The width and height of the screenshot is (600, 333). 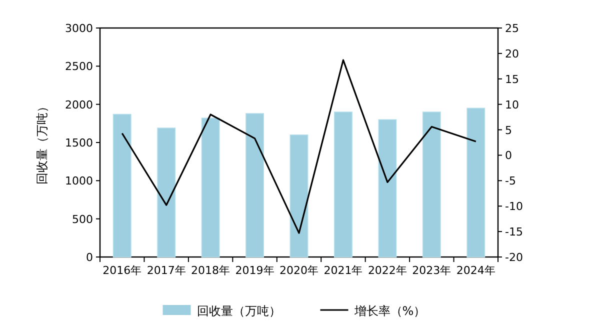 I want to click on y-tick-label: 3000, so click(x=79, y=28).